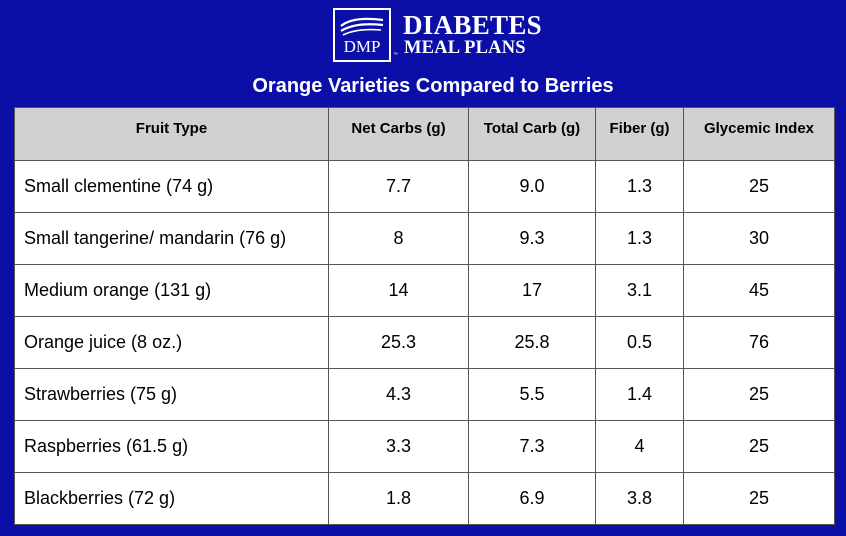 The width and height of the screenshot is (846, 536). Describe the element at coordinates (759, 290) in the screenshot. I see `glycemic-index-cell: 45` at that location.